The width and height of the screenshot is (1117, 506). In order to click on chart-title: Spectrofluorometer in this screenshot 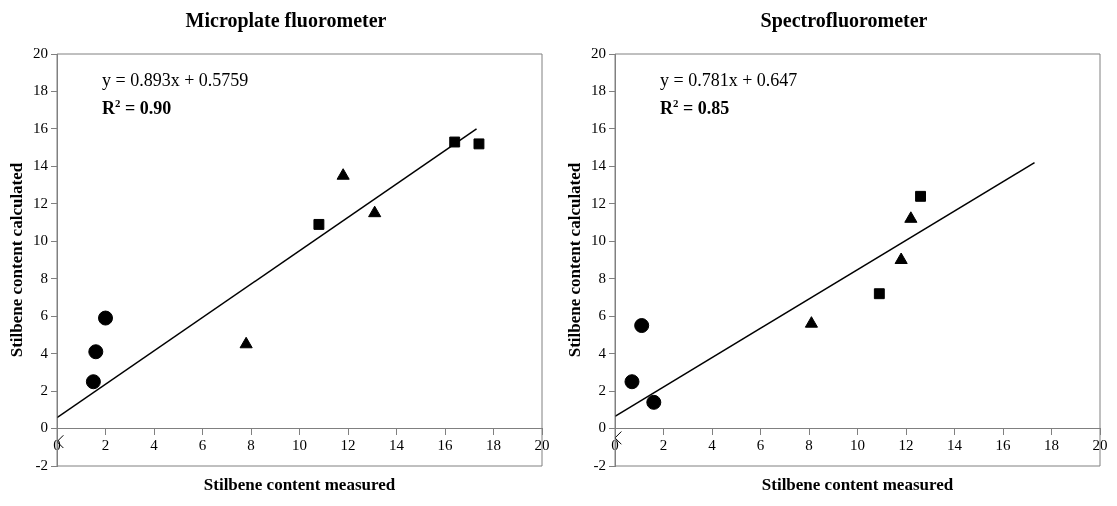, I will do `click(844, 21)`.